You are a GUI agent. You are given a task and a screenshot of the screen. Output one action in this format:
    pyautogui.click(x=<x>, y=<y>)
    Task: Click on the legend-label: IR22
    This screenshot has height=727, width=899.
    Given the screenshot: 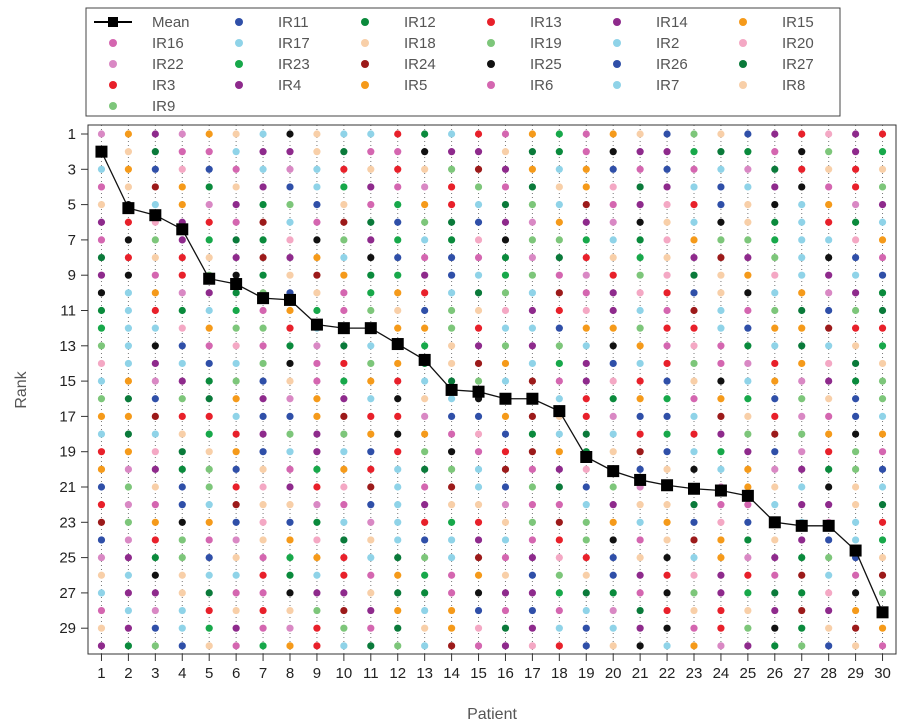 What is the action you would take?
    pyautogui.click(x=168, y=64)
    